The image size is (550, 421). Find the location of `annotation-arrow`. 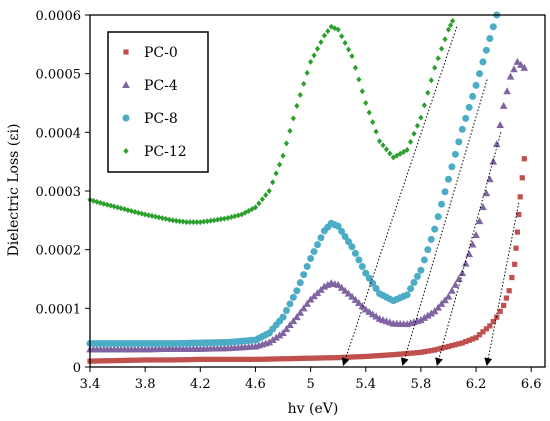

annotation-arrow is located at coordinates (444, 222).